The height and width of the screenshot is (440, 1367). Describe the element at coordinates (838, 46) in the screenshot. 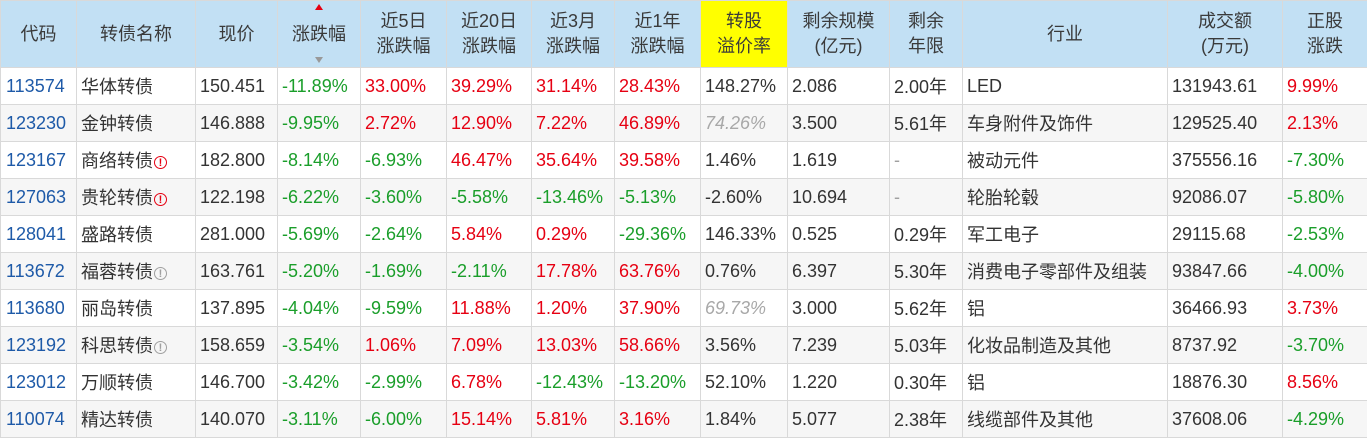

I see `column-header-sublabel: (亿元)` at that location.